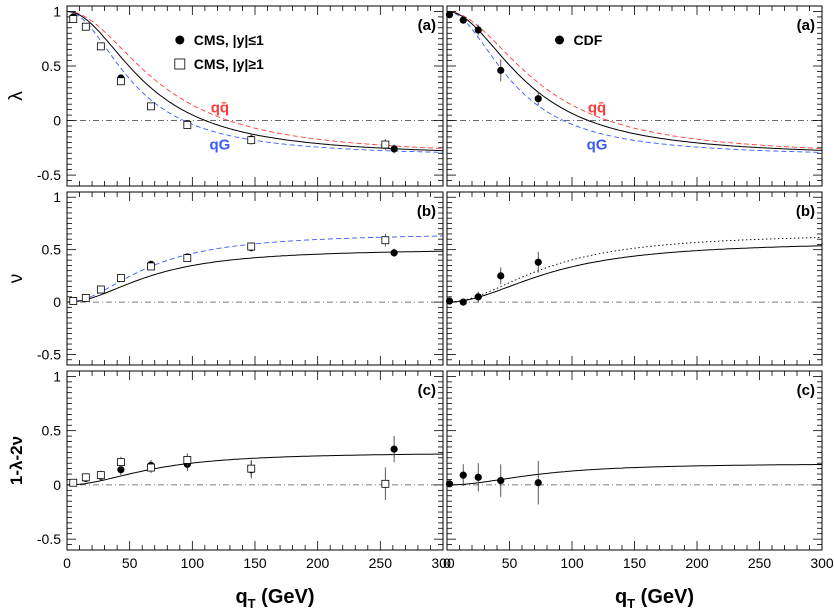  Describe the element at coordinates (806, 25) in the screenshot. I see `panel-tag: (a)` at that location.